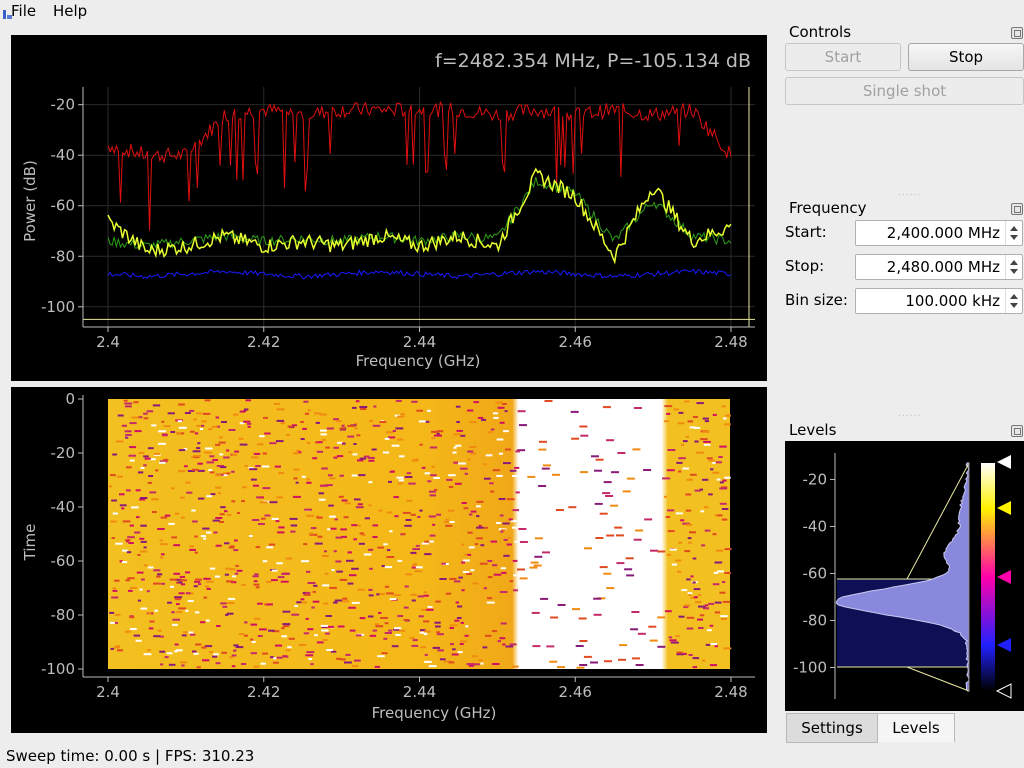 This screenshot has width=1024, height=768. Describe the element at coordinates (1017, 209) in the screenshot. I see `frequency-float-icon` at that location.